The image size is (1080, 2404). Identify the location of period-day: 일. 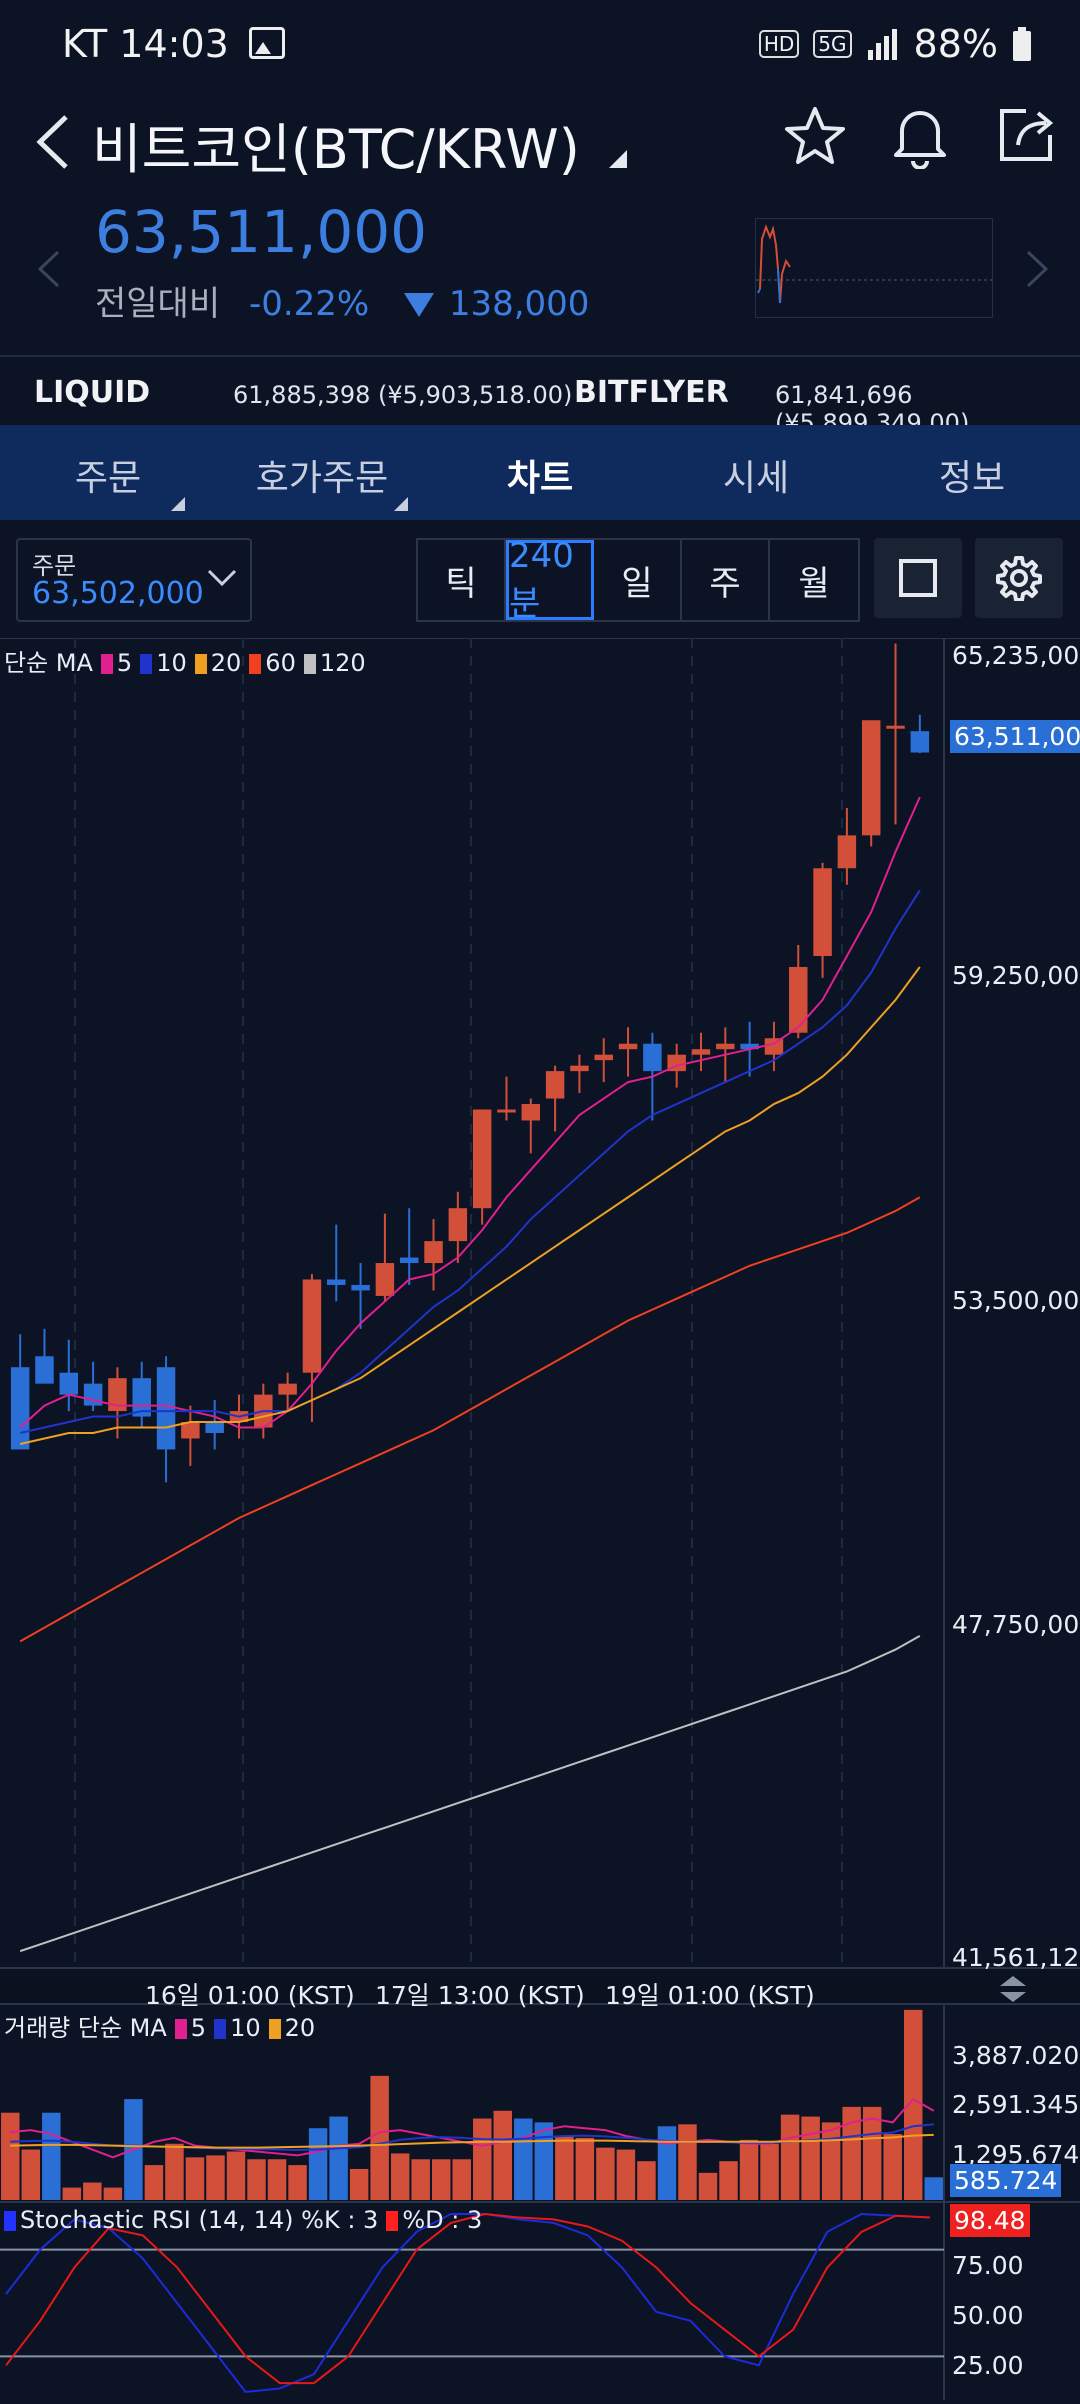
(638, 580).